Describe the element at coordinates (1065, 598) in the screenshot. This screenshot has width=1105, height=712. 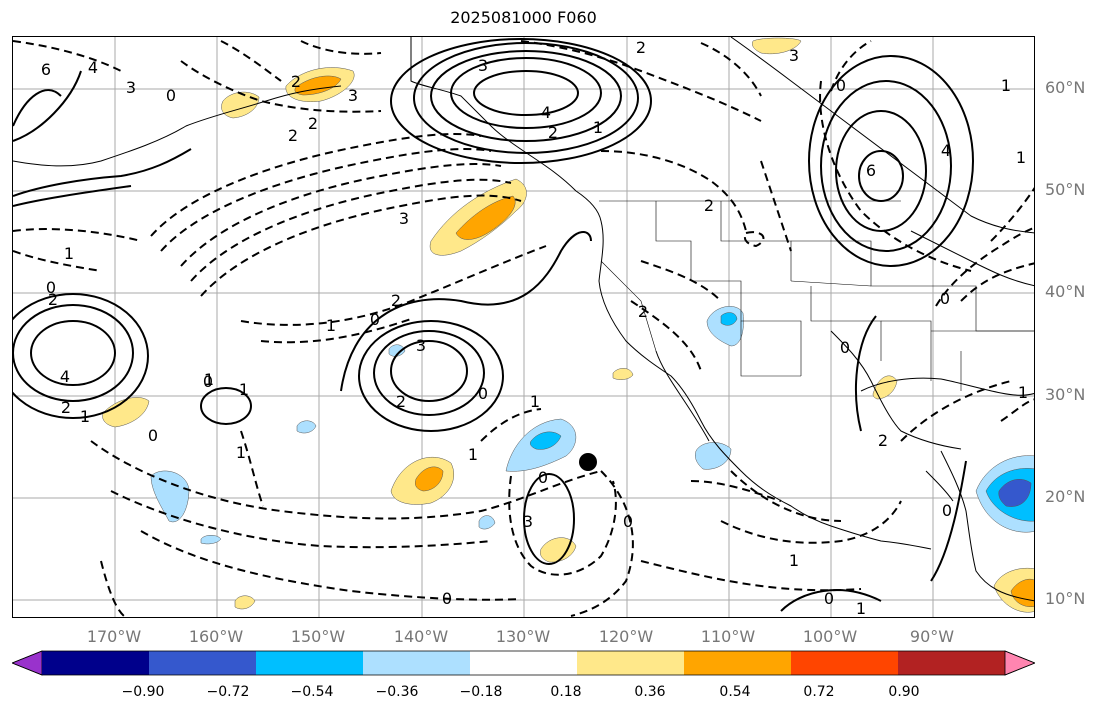
I see `lat-label: 10°N` at that location.